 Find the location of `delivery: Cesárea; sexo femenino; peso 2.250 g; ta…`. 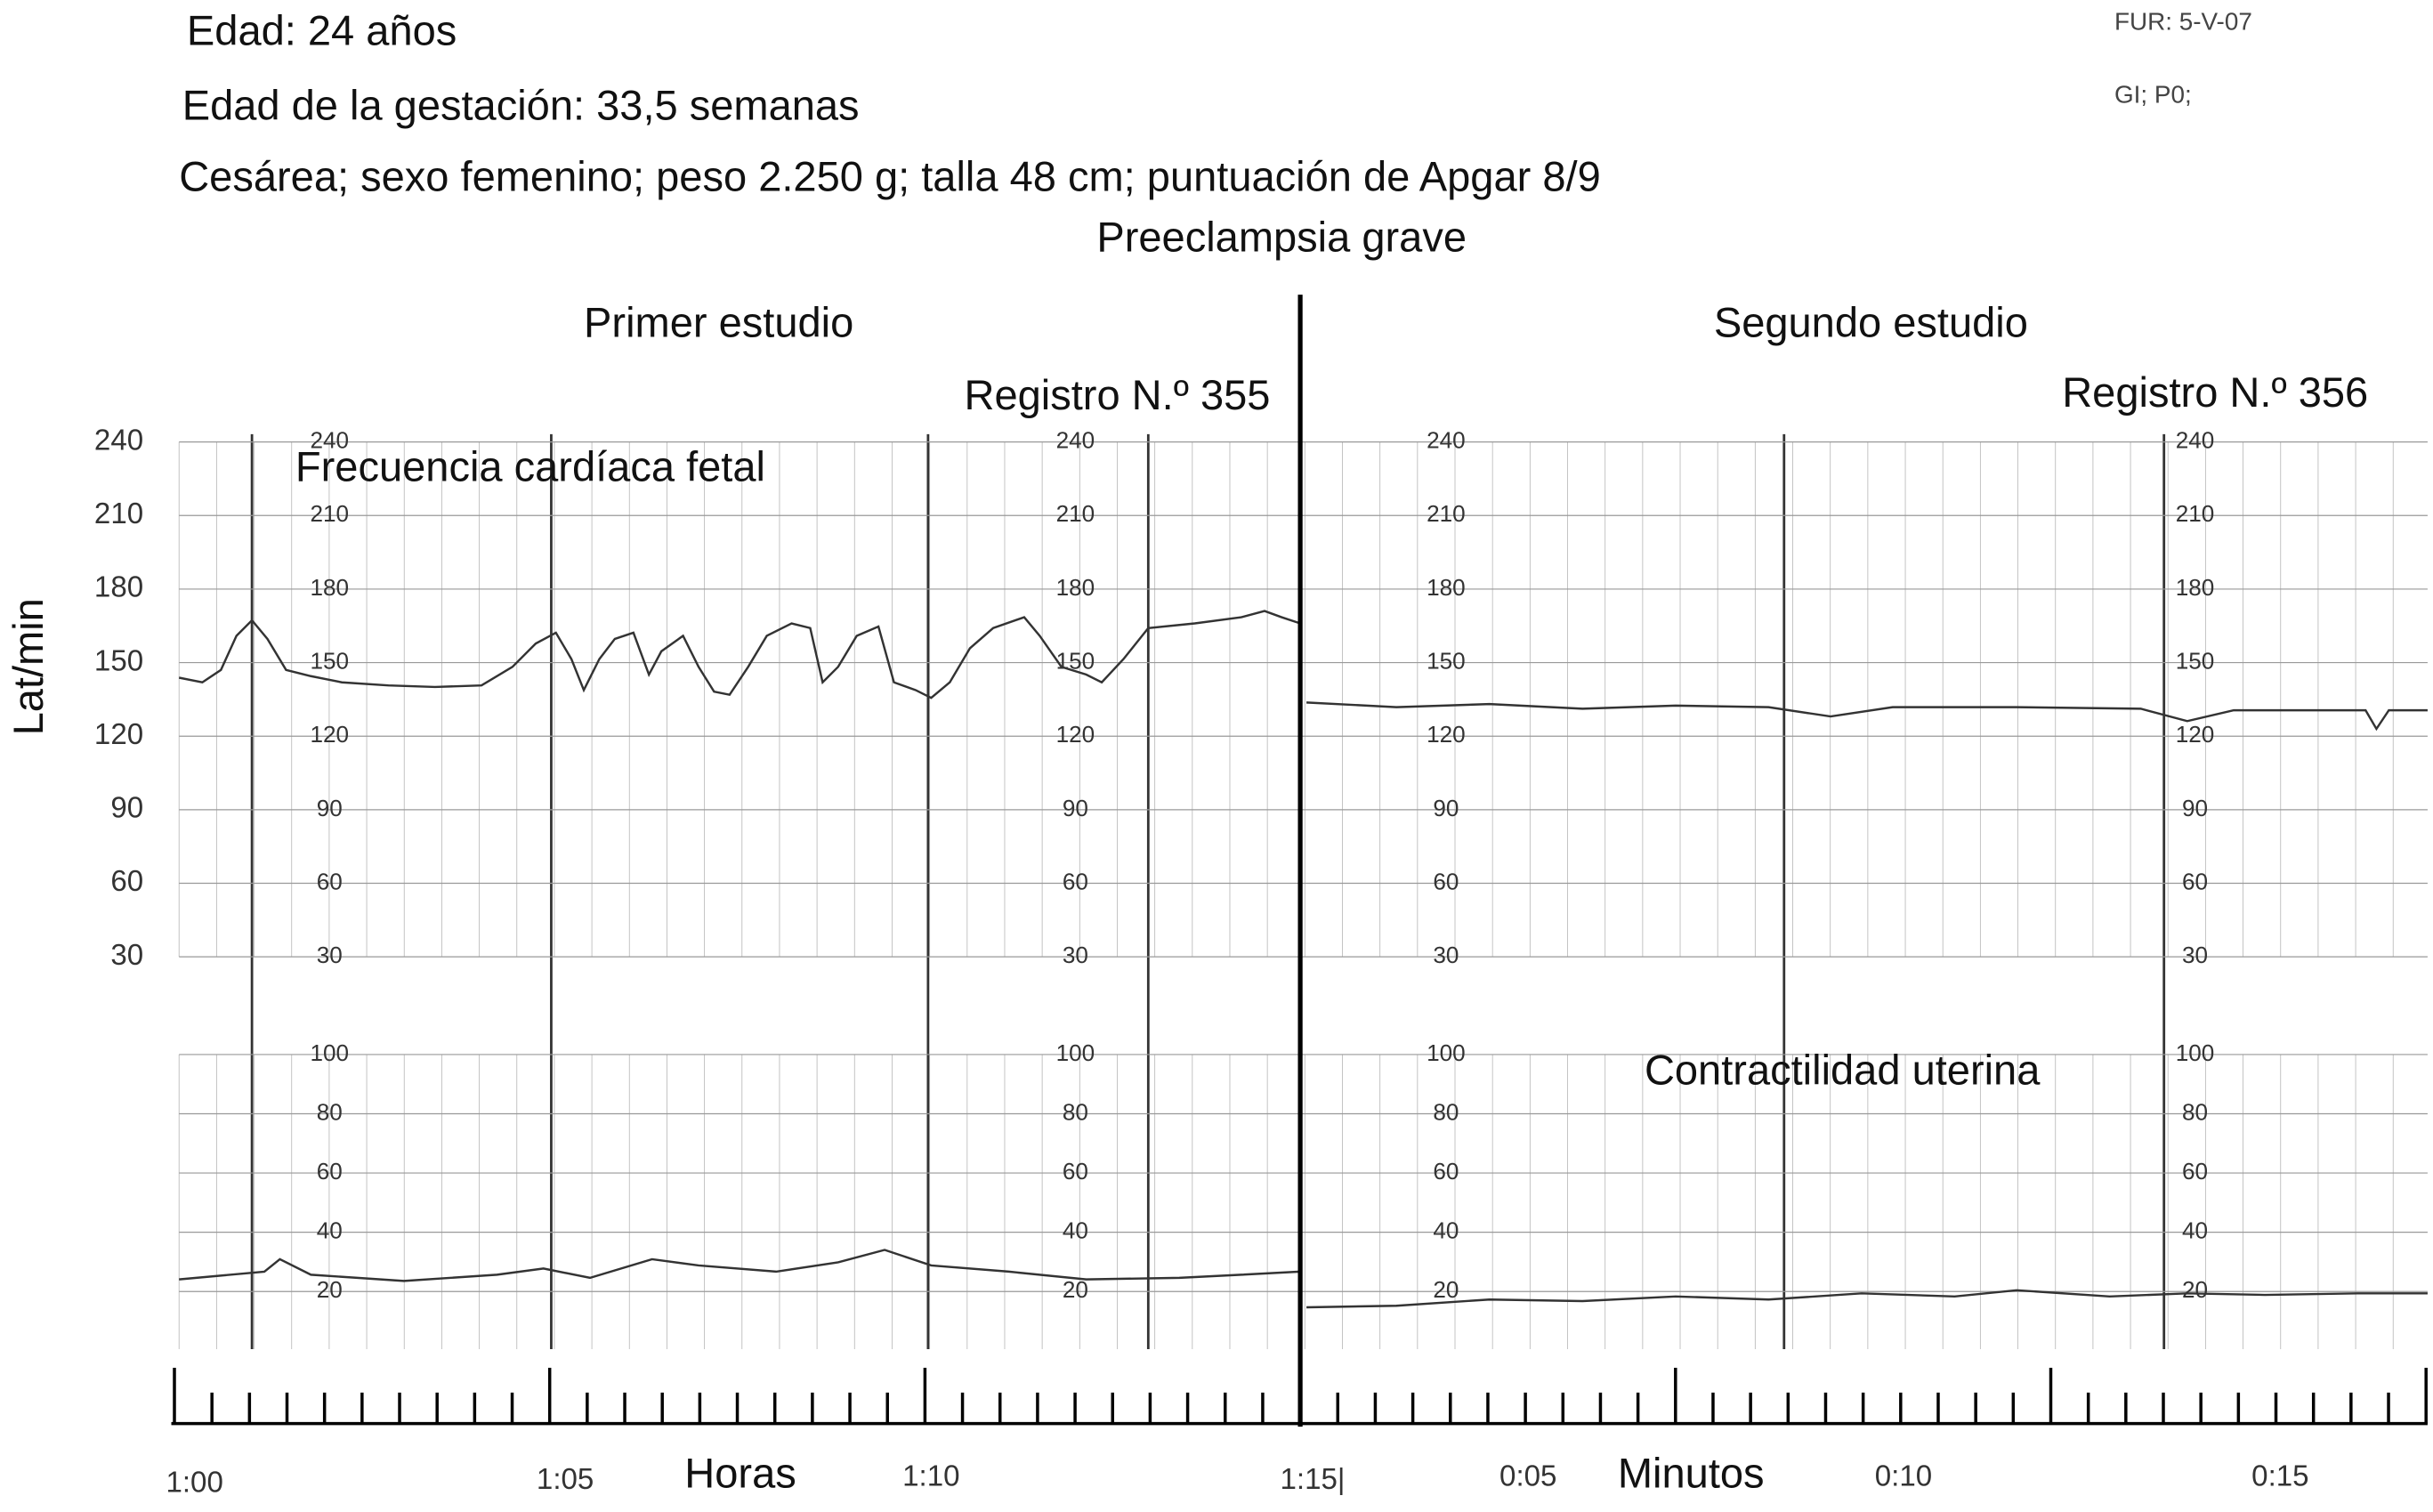

delivery: Cesárea; sexo femenino; peso 2.250 g; ta… is located at coordinates (890, 176).